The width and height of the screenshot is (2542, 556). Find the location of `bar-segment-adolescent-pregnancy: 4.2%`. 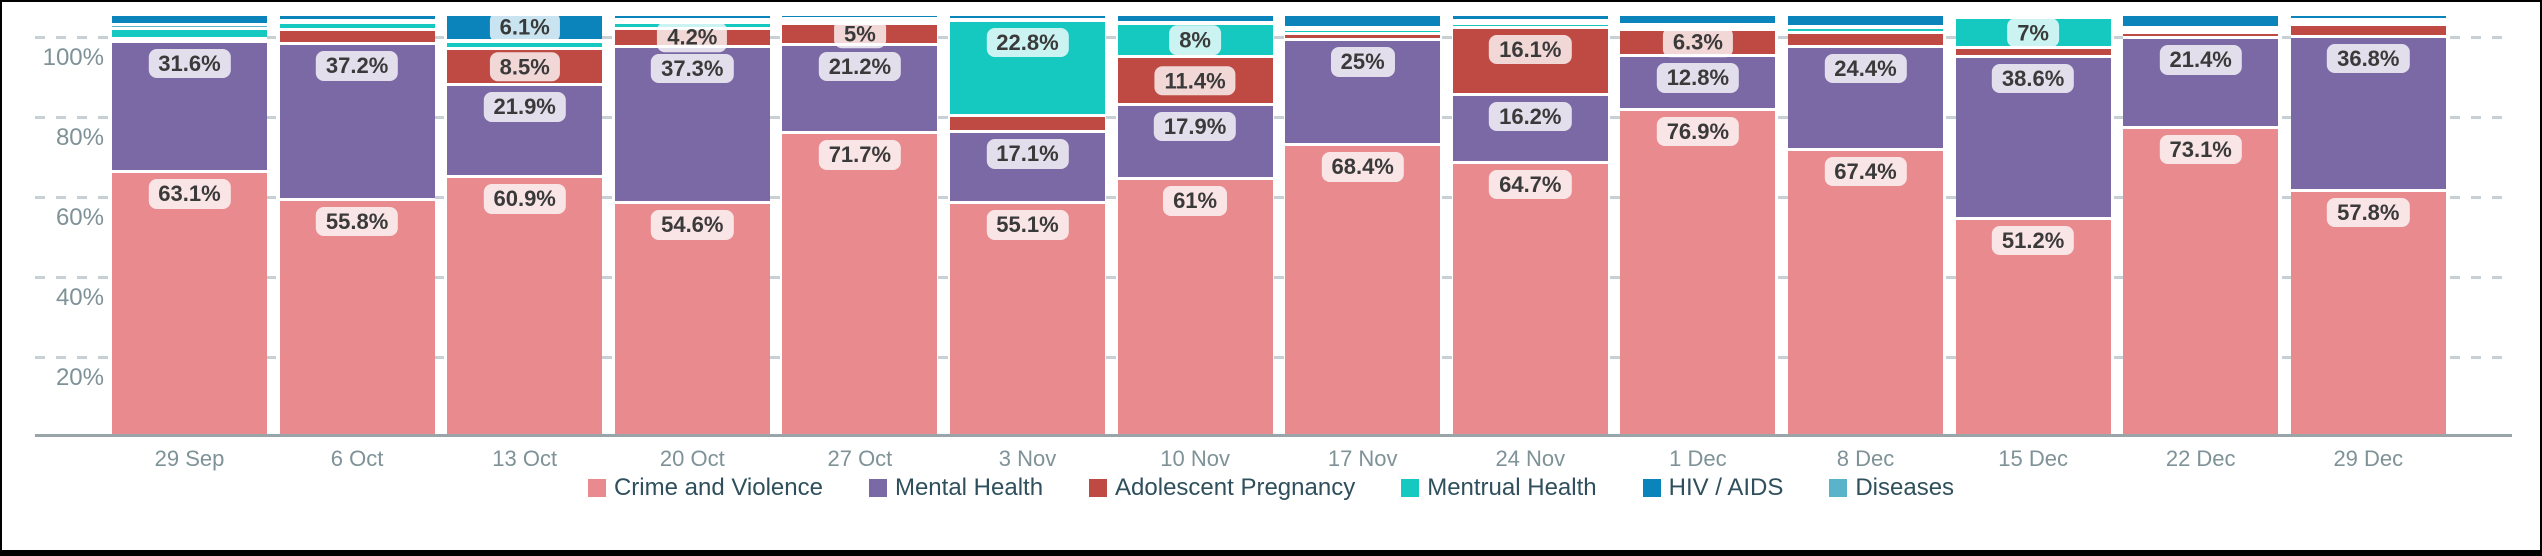

bar-segment-adolescent-pregnancy: 4.2% is located at coordinates (692, 37).